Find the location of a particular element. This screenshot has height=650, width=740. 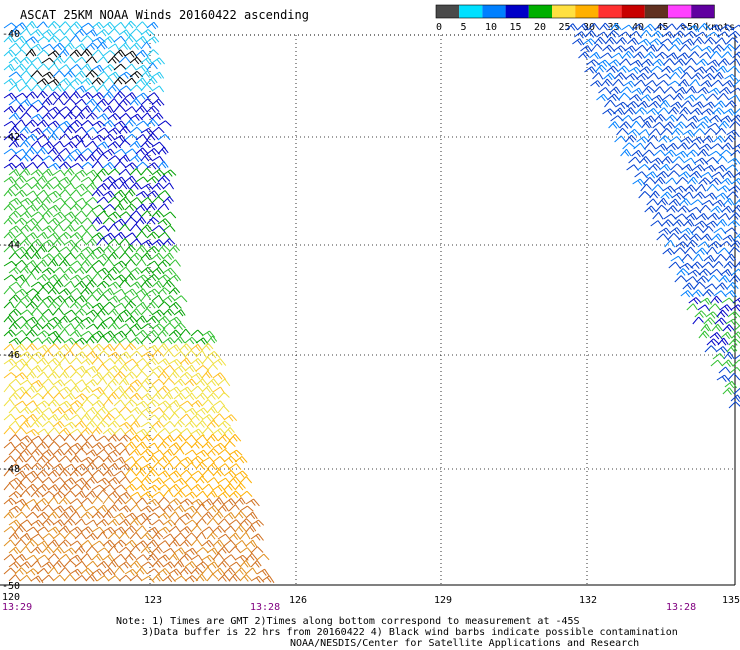

lat-label: -40 is located at coordinates (11, 34).